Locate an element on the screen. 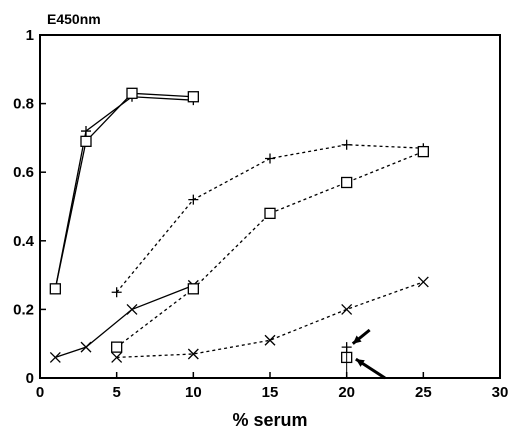  series-x-solid is located at coordinates (124, 321).